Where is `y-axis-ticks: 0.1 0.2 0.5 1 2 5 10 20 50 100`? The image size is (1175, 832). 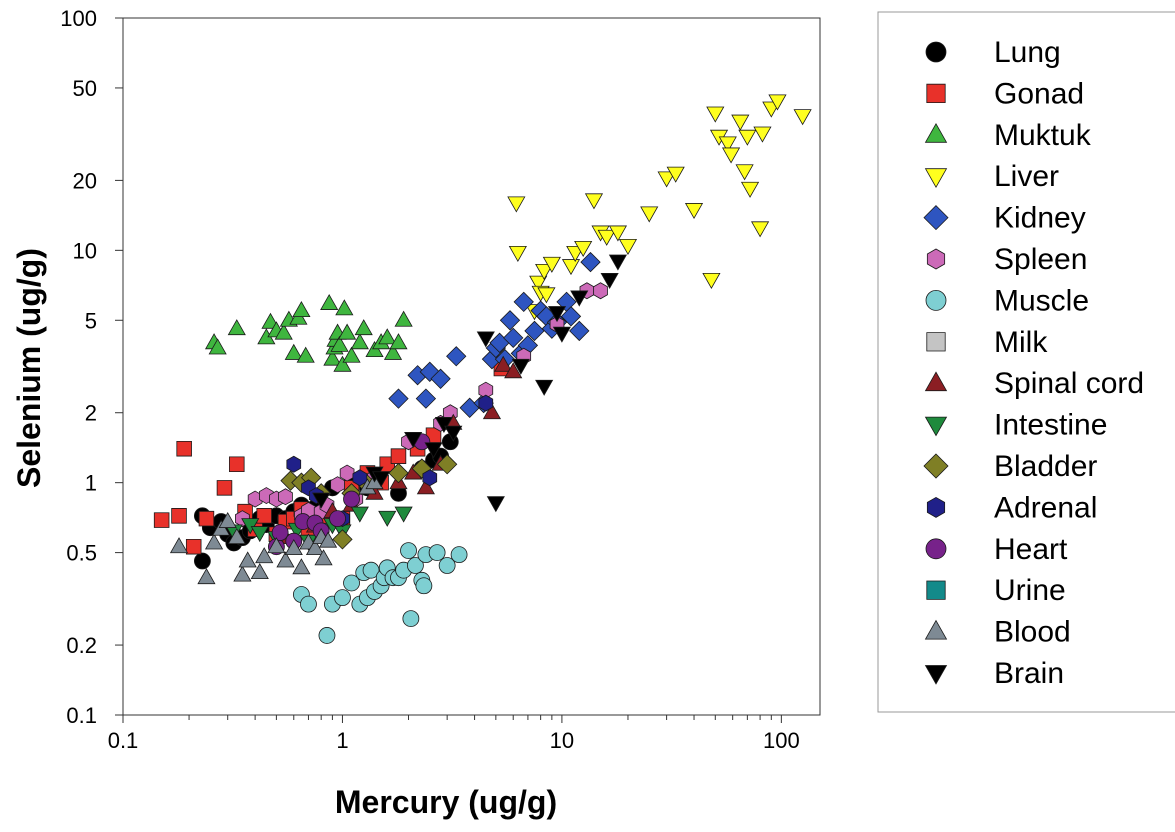 y-axis-ticks: 0.1 0.2 0.5 1 2 5 10 20 50 100 is located at coordinates (91, 367).